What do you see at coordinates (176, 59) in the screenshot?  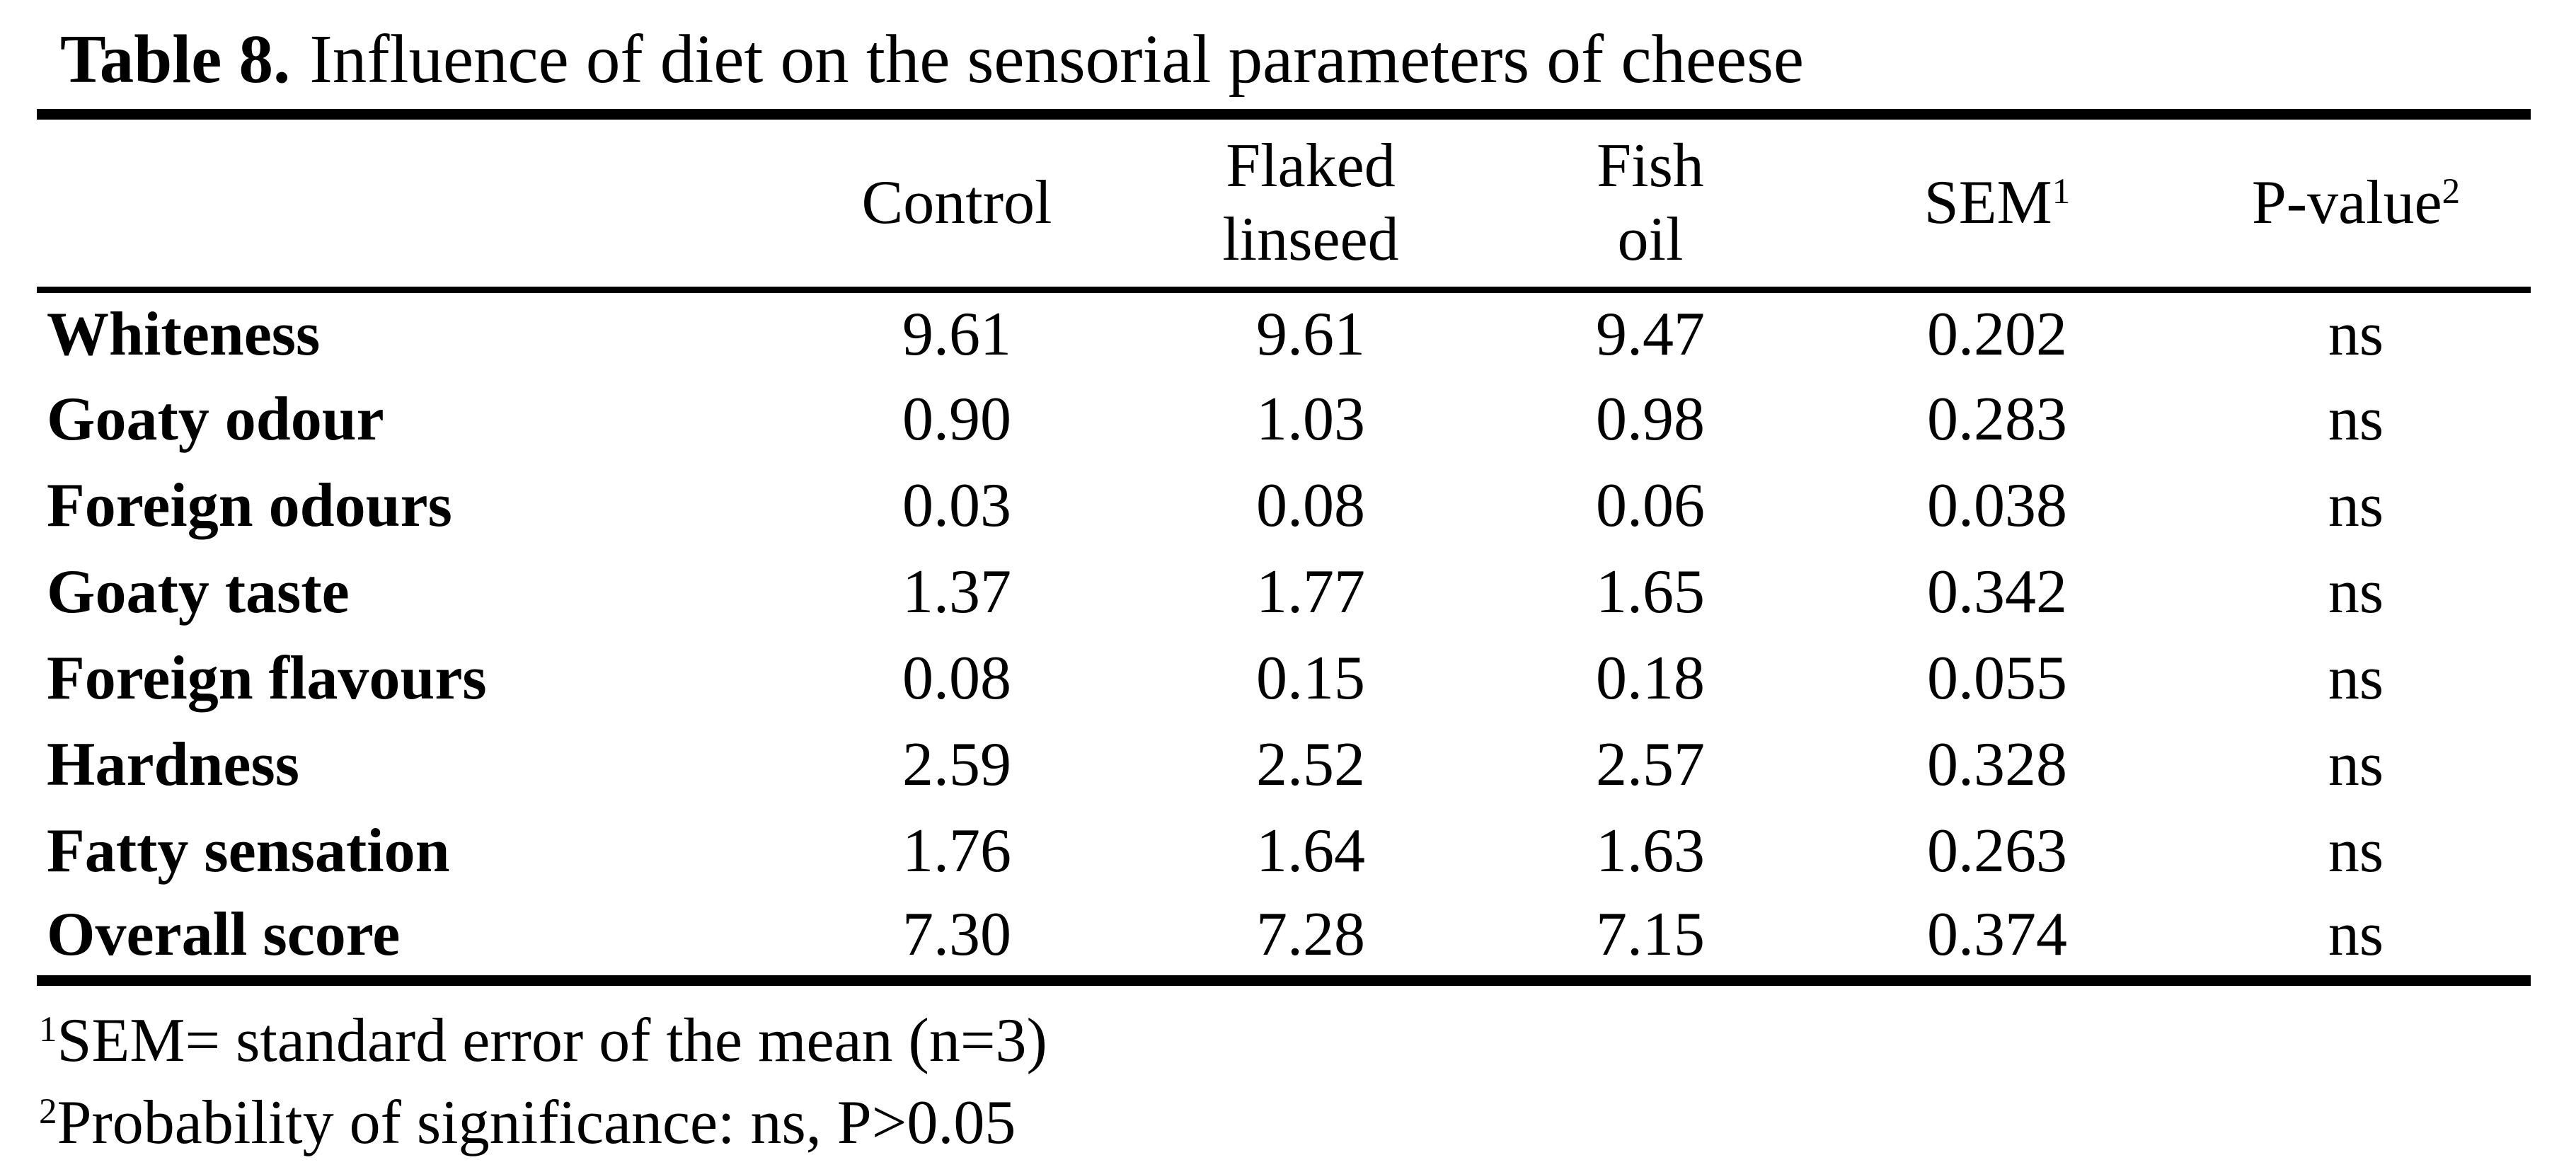 I see `table-caption-number: Table 8.` at bounding box center [176, 59].